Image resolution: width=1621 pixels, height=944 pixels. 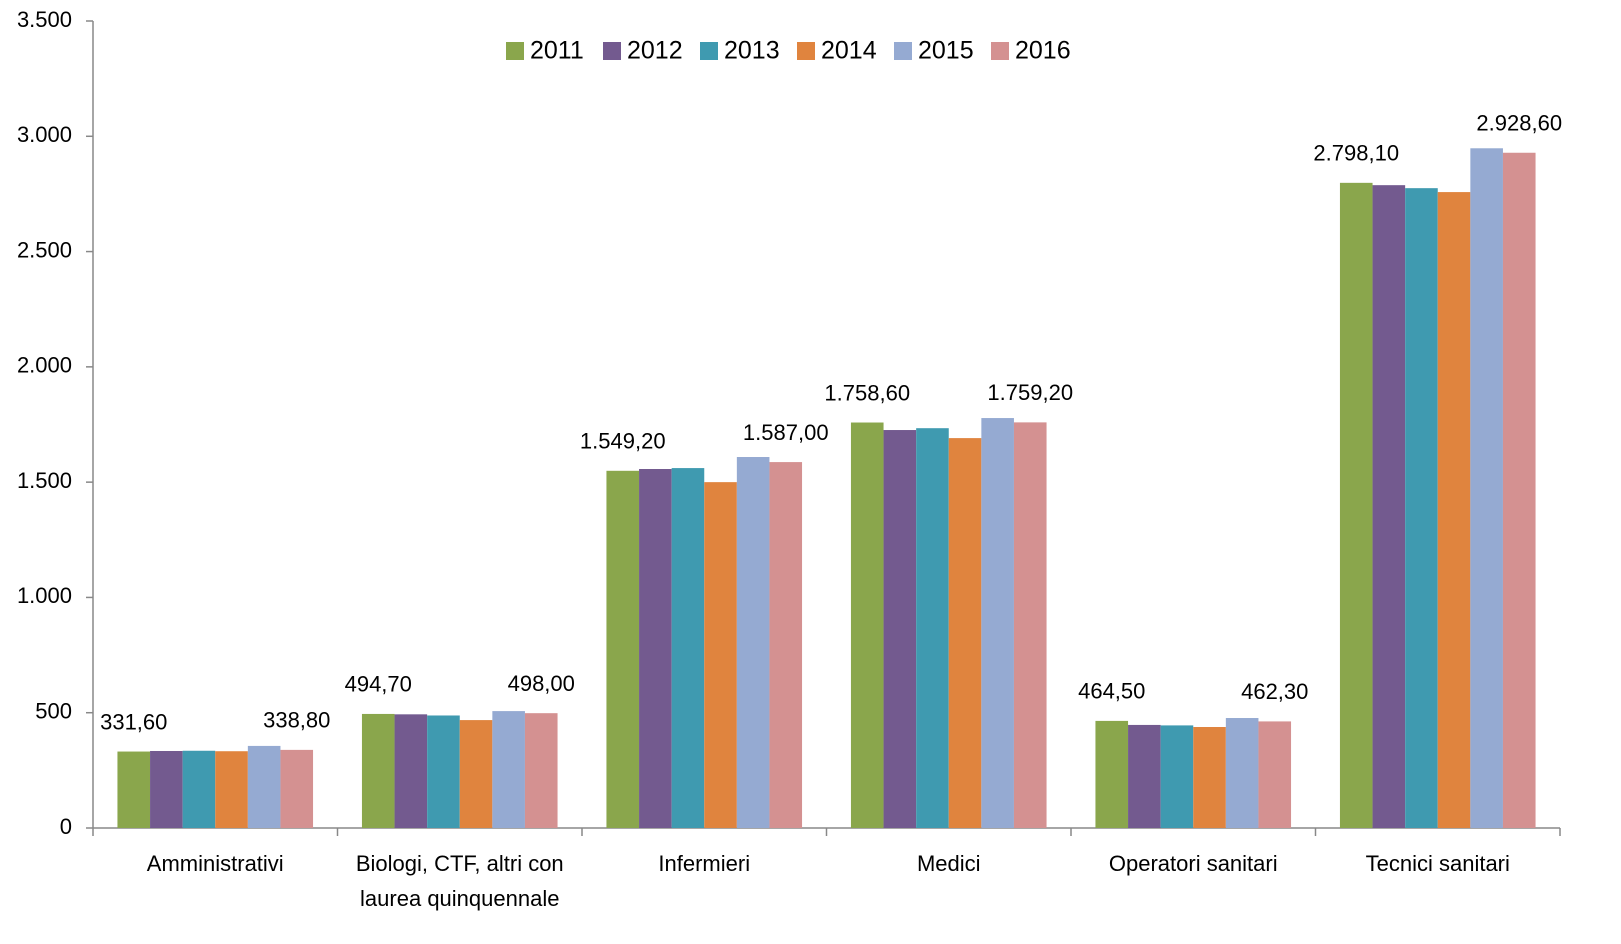 I want to click on data-label: 1.549,20, so click(x=623, y=441).